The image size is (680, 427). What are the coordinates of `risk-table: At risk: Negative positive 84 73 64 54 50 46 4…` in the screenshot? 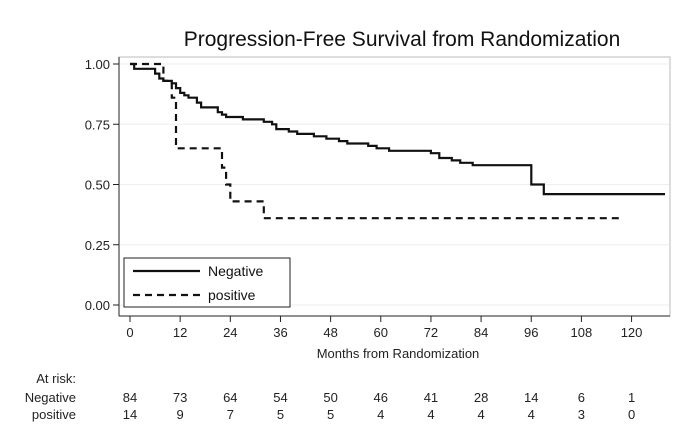 It's located at (330, 396).